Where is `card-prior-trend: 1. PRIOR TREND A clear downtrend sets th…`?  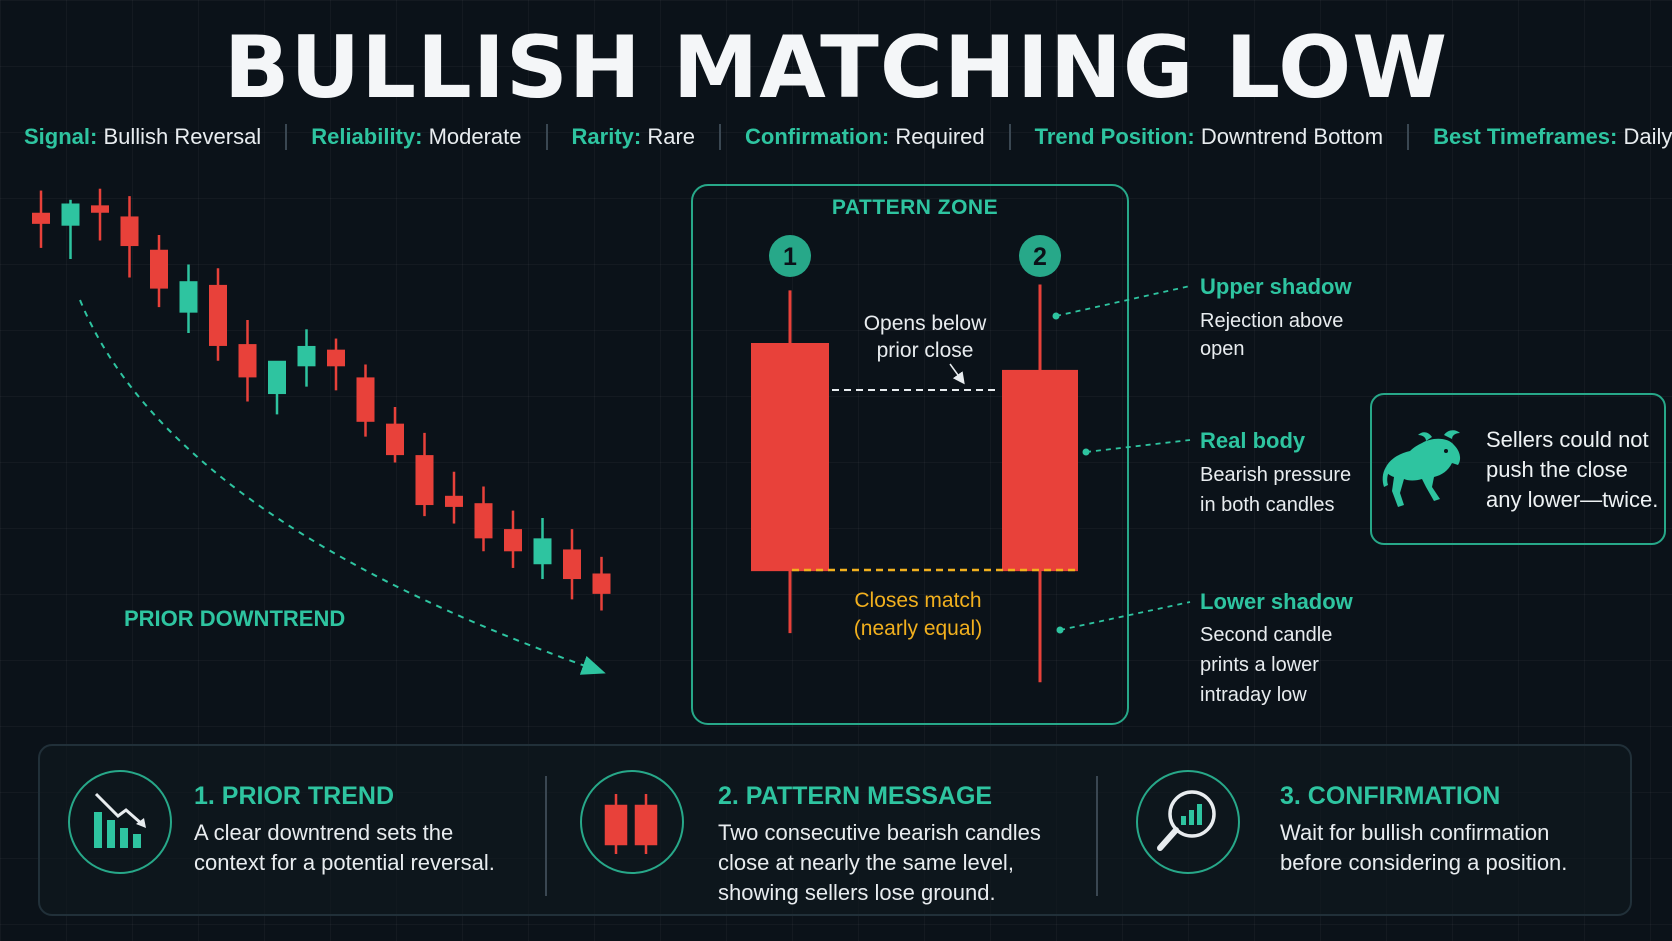 card-prior-trend: 1. PRIOR TREND A clear downtrend sets th… is located at coordinates (310, 830).